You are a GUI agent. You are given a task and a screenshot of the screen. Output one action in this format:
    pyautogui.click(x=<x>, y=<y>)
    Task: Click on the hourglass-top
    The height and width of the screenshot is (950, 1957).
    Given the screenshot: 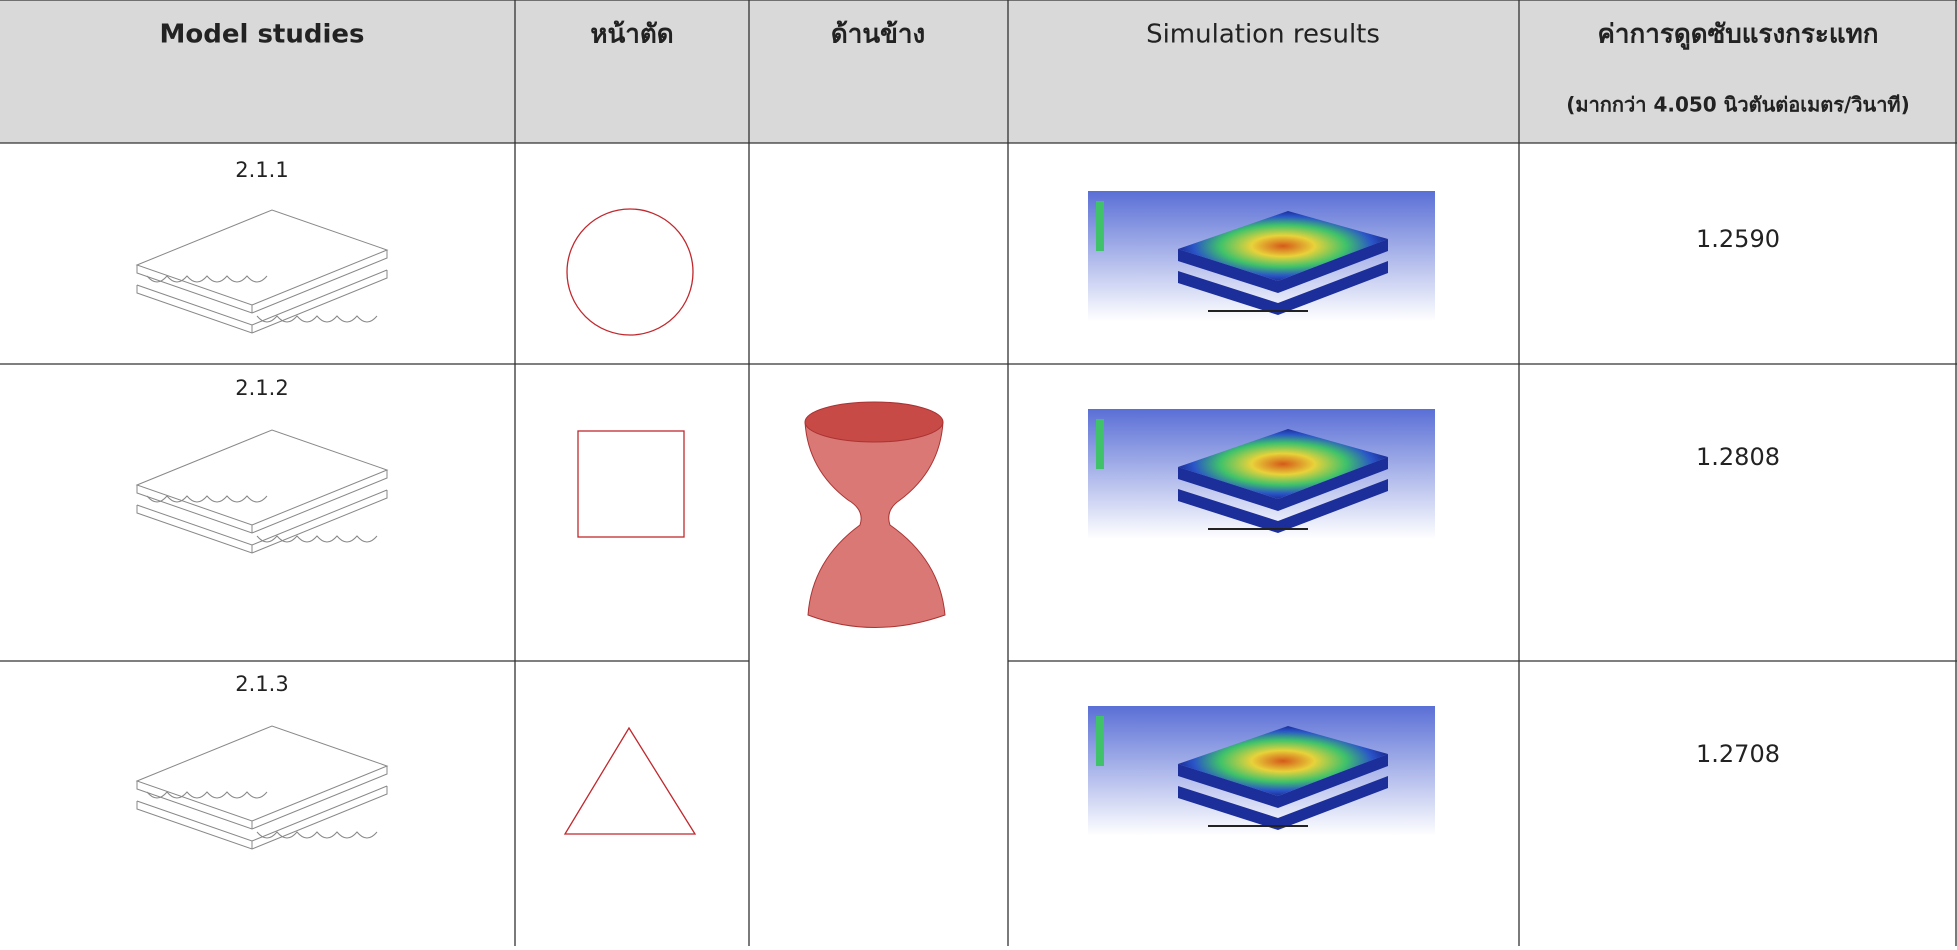 What is the action you would take?
    pyautogui.click(x=874, y=422)
    